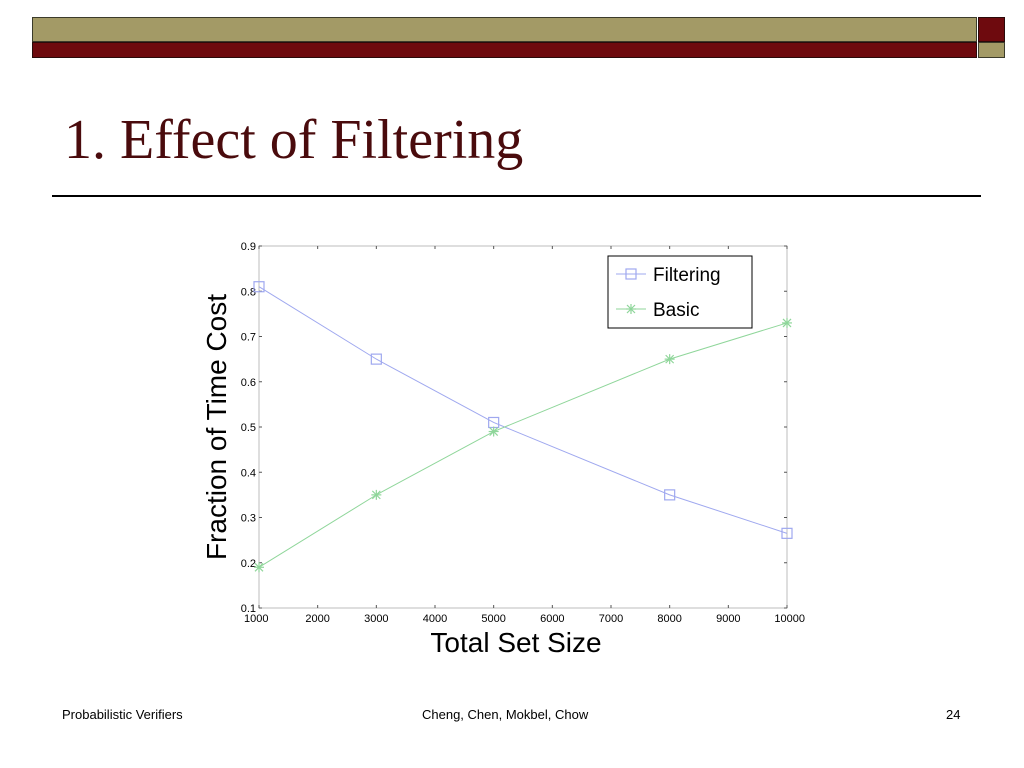  I want to click on header-corner-olive, so click(991, 50).